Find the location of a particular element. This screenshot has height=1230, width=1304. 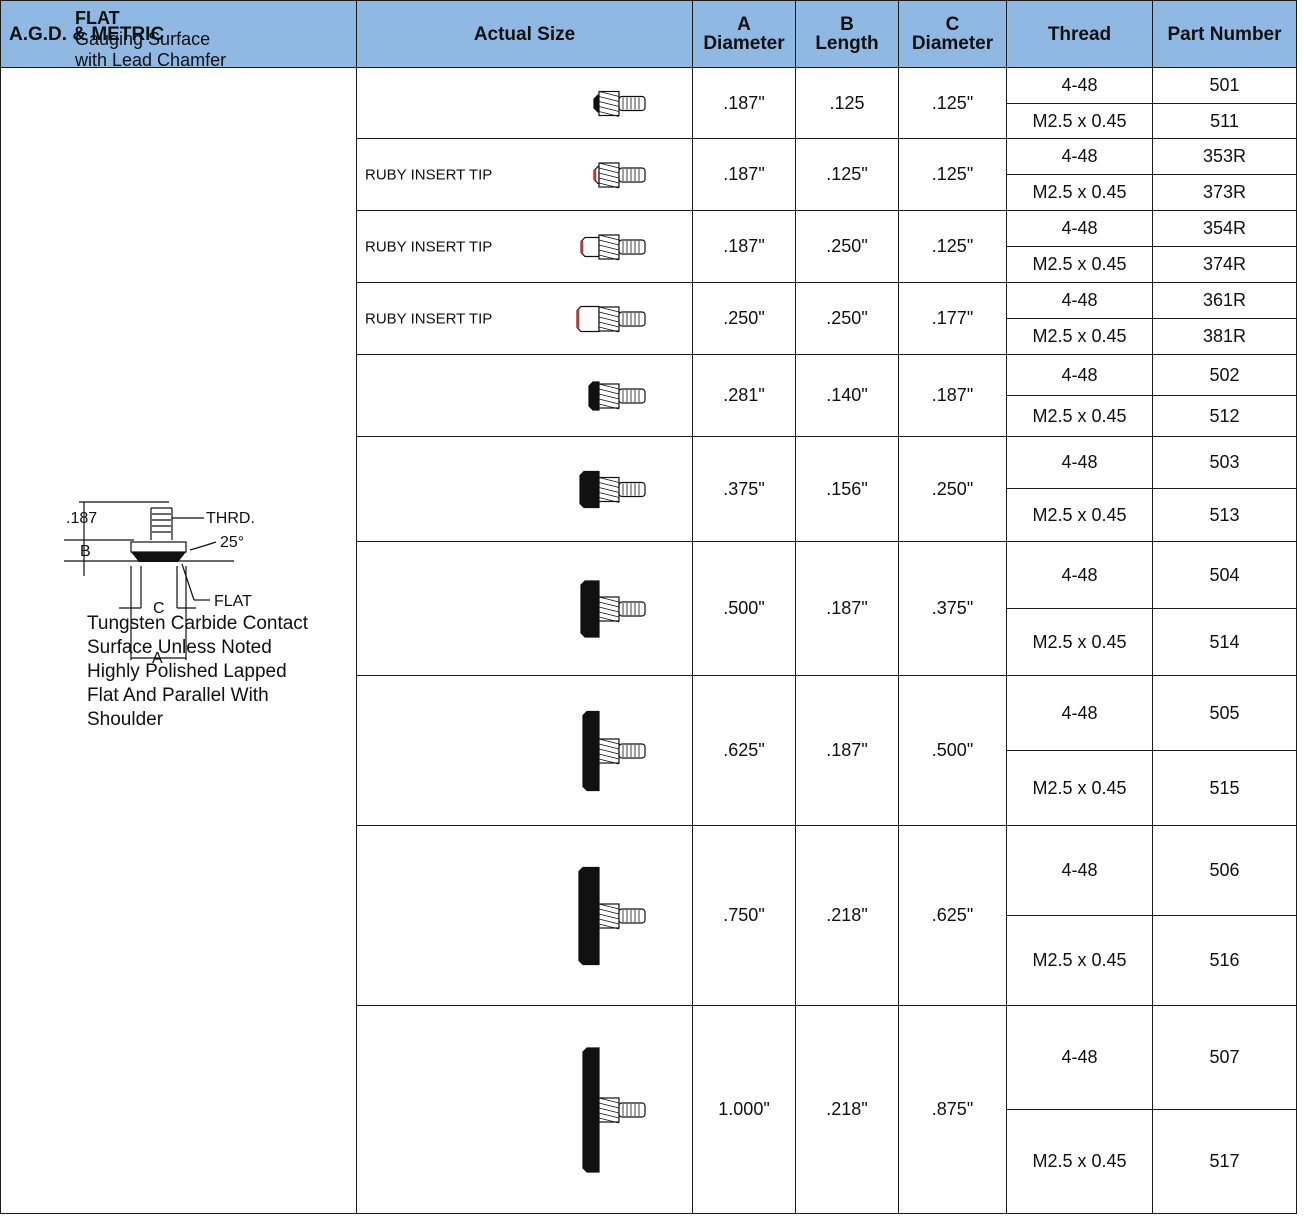

part-number-cell: 506 is located at coordinates (1224, 870).